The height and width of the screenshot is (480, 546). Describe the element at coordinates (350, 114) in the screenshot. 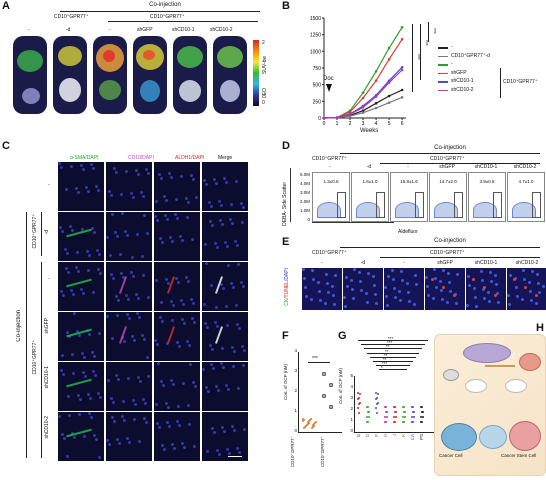

I see `series-6-point` at that location.